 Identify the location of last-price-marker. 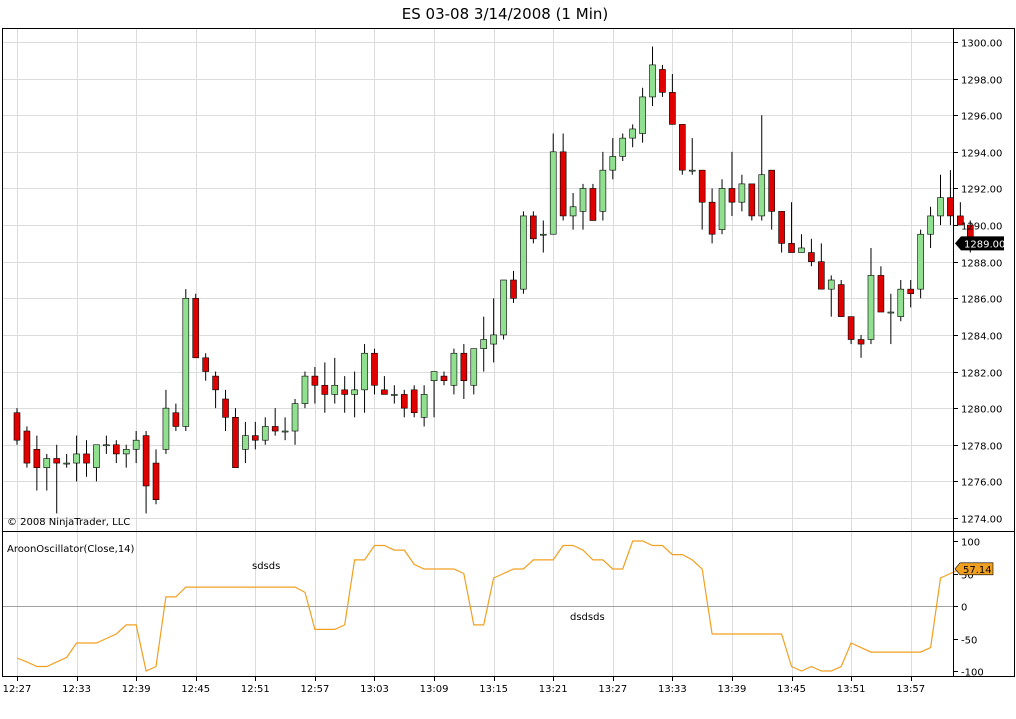
(979, 243).